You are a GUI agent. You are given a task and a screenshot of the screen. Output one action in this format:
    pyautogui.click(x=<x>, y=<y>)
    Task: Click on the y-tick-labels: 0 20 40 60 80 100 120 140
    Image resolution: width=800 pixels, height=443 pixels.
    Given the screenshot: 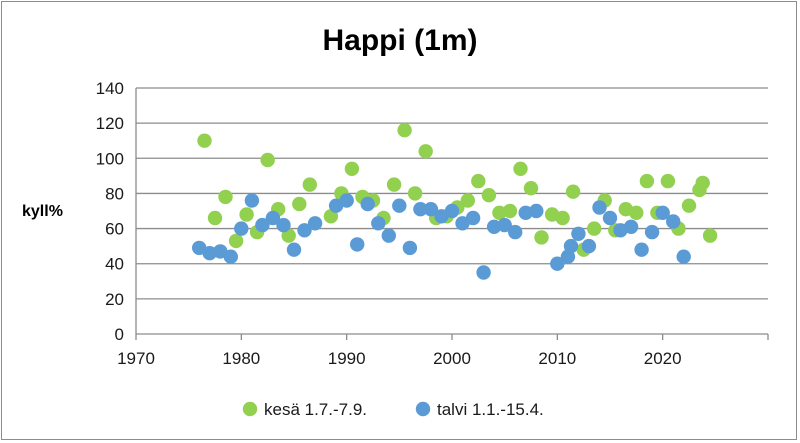 What is the action you would take?
    pyautogui.click(x=110, y=211)
    